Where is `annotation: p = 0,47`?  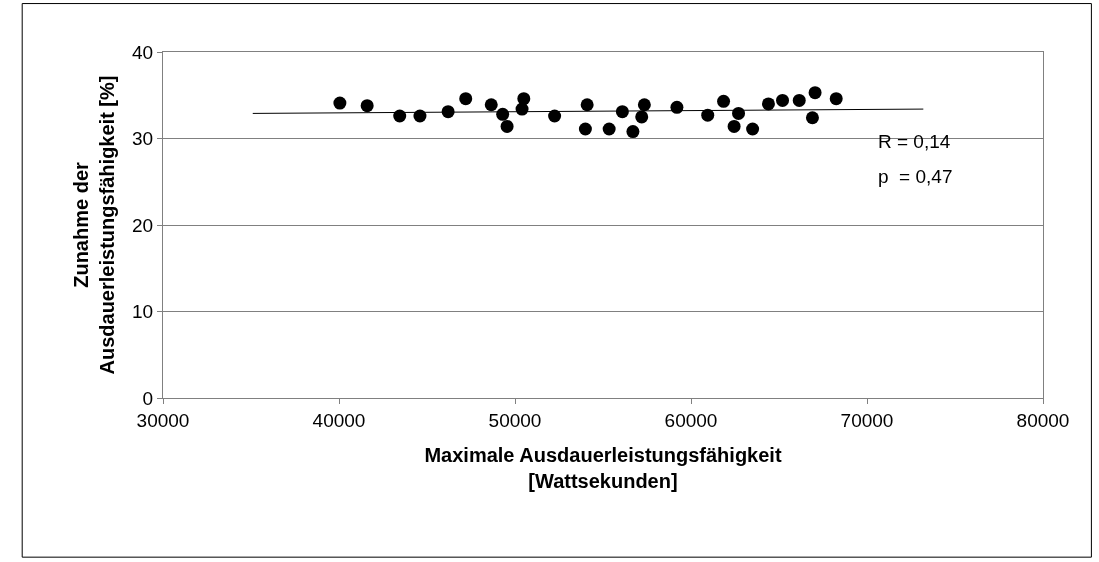
annotation: p = 0,47 is located at coordinates (915, 176).